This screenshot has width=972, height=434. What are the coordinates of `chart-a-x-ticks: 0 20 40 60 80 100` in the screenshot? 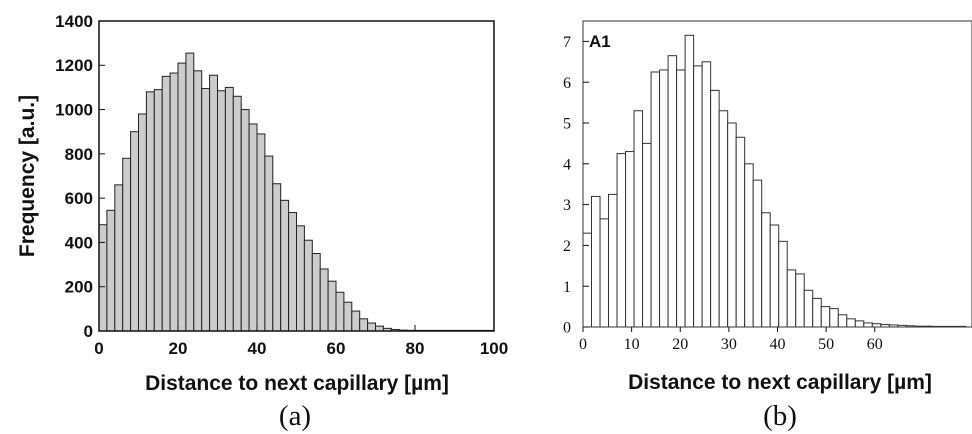 It's located at (301, 341).